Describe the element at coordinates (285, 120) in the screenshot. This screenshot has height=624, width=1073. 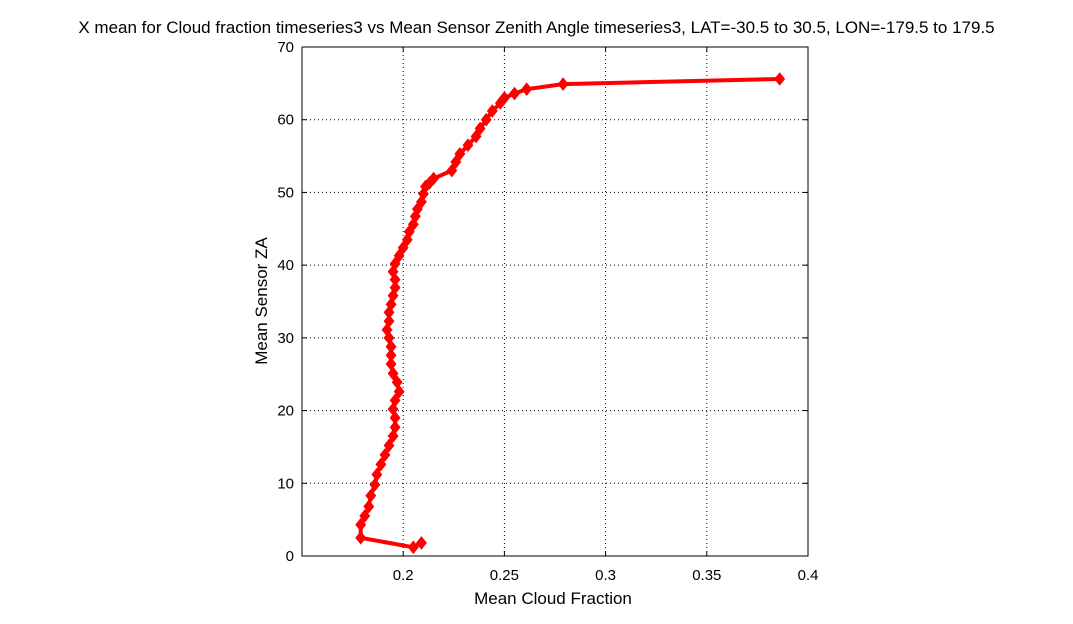
I see `y-tick-label: 60` at that location.